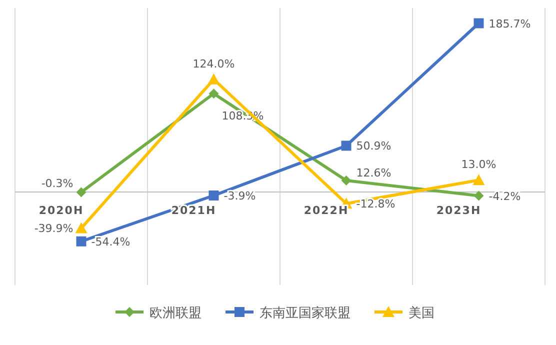 The height and width of the screenshot is (345, 556). Describe the element at coordinates (504, 196) in the screenshot. I see `data-label: -4.2%` at that location.